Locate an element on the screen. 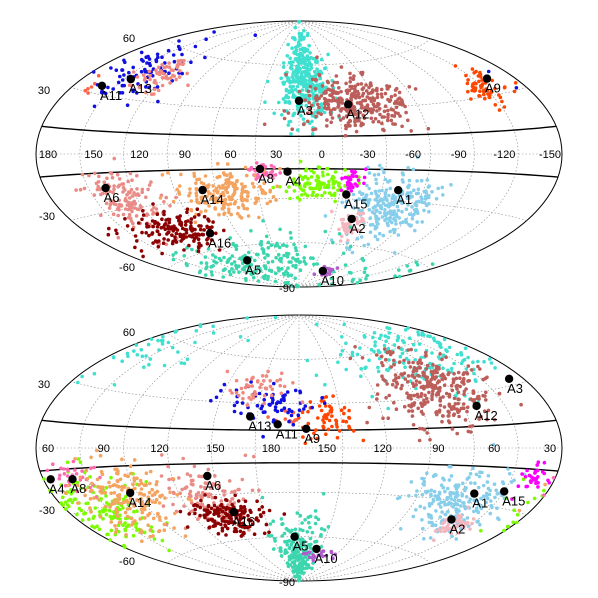 Image resolution: width=598 pixels, height=598 pixels. lon-tick-label: 120 is located at coordinates (159, 449).